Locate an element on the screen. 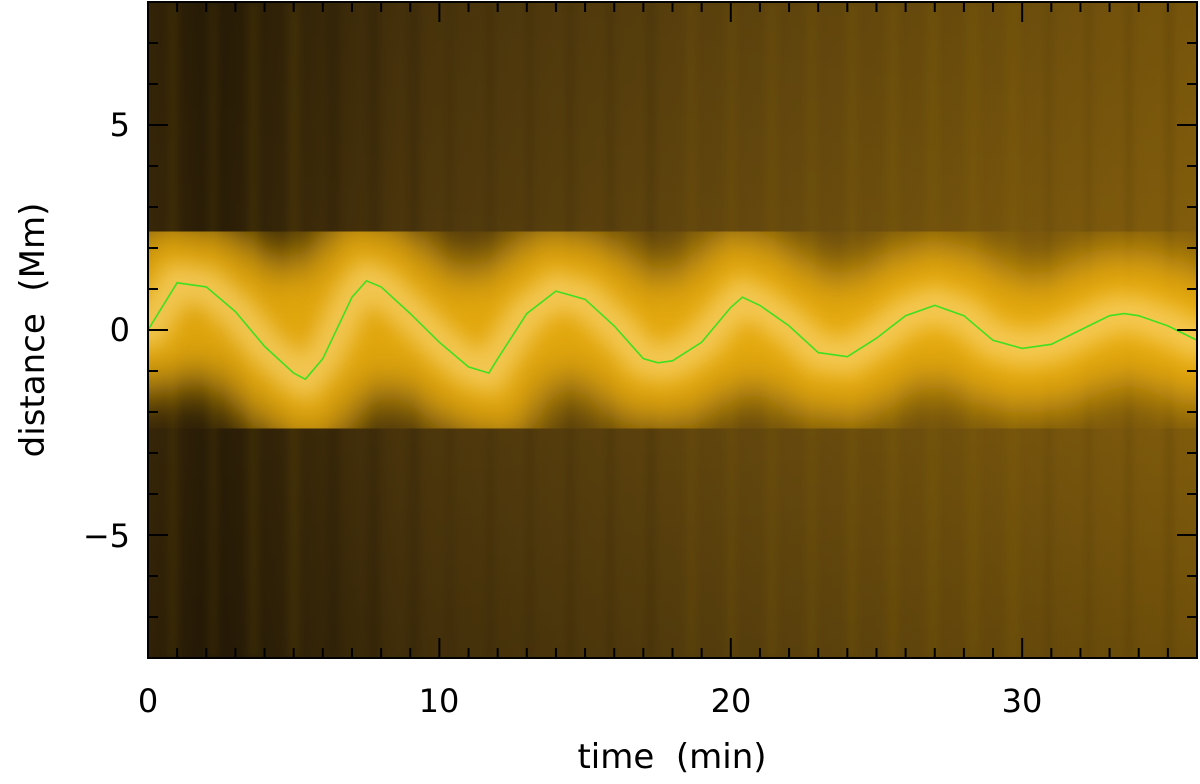 The height and width of the screenshot is (784, 1200). x-tick-label: 0 is located at coordinates (148, 701).